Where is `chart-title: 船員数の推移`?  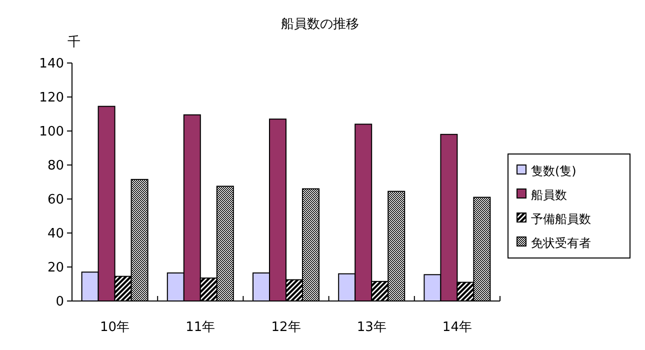 chart-title: 船員数の推移 is located at coordinates (320, 24).